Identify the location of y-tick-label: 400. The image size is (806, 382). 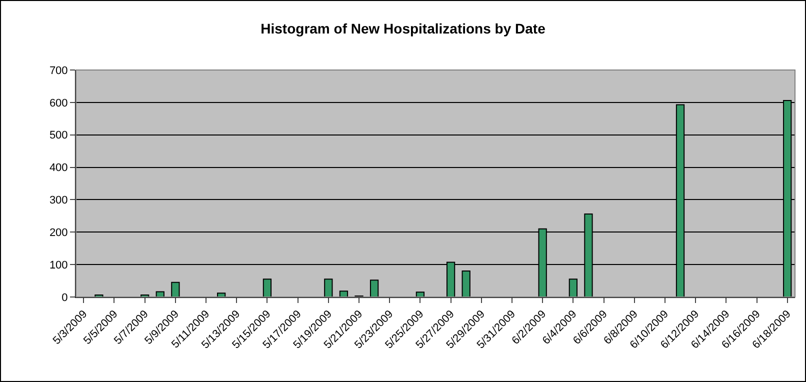
(58, 168).